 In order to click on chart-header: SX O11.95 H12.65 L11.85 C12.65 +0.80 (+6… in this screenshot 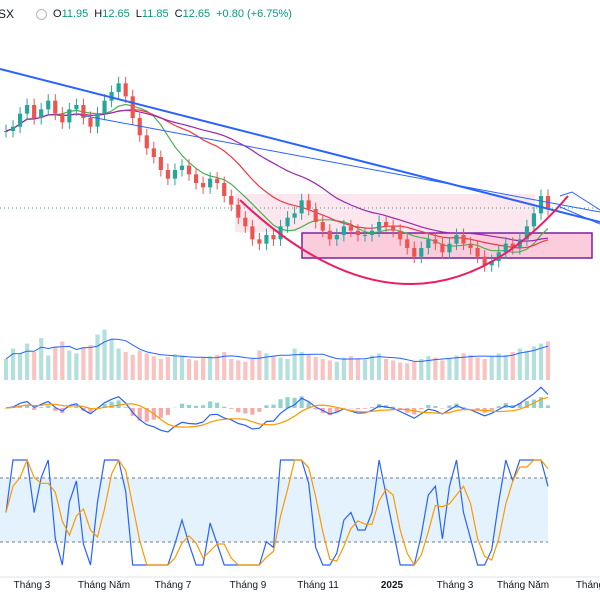, I will do `click(146, 14)`.